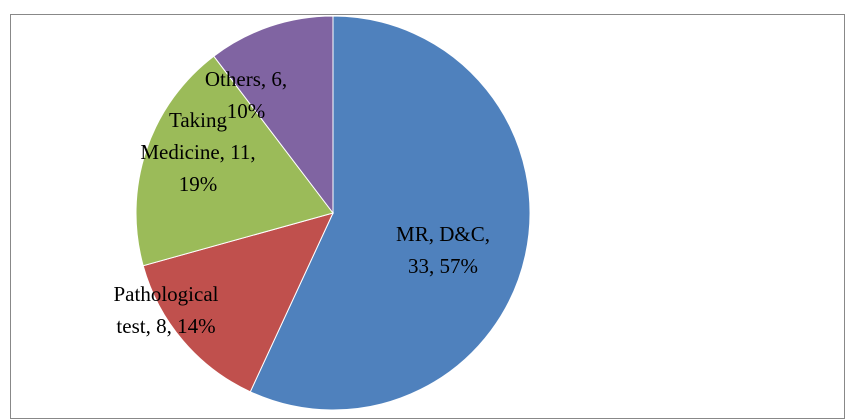  I want to click on slice-label-line: Taking, so click(198, 120).